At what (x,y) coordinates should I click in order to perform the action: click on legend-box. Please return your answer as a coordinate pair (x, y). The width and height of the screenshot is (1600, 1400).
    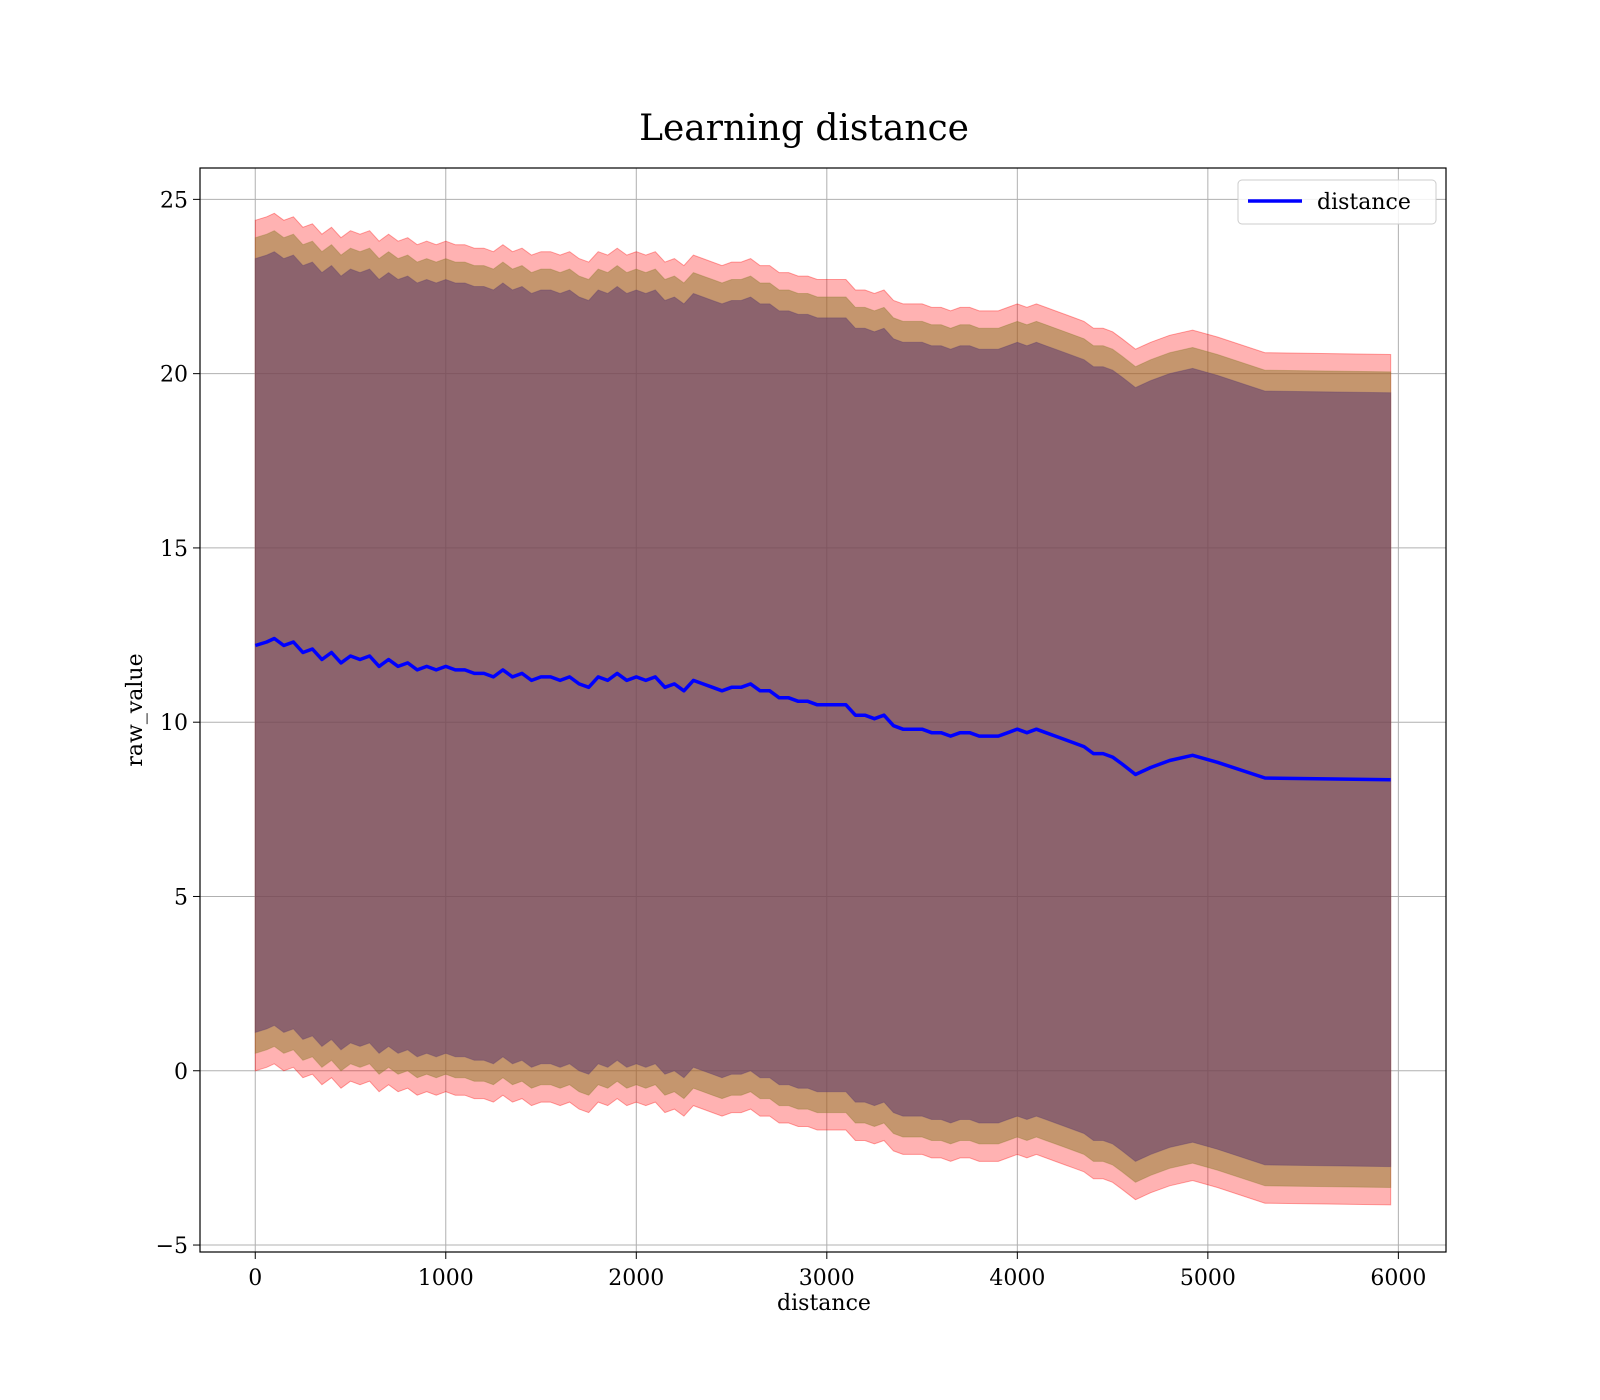
    Looking at the image, I should click on (1337, 202).